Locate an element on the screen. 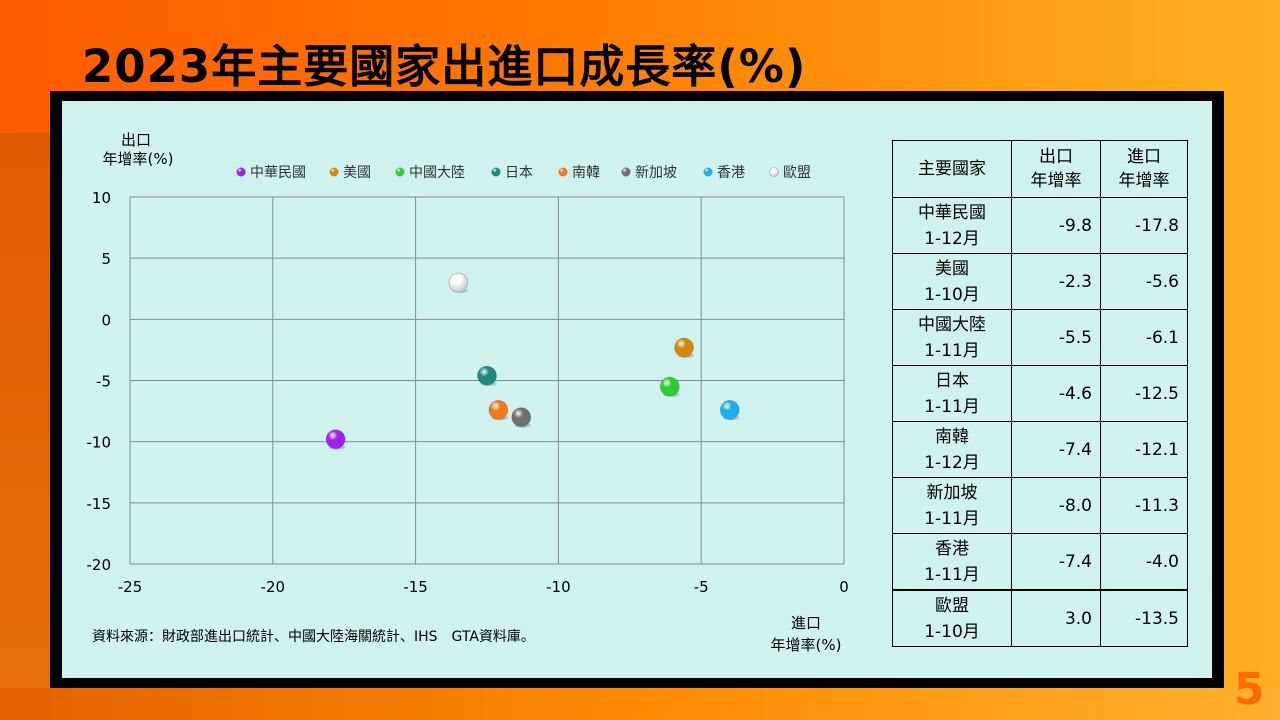  cell-country: 歐盟 1-10月 is located at coordinates (952, 618).